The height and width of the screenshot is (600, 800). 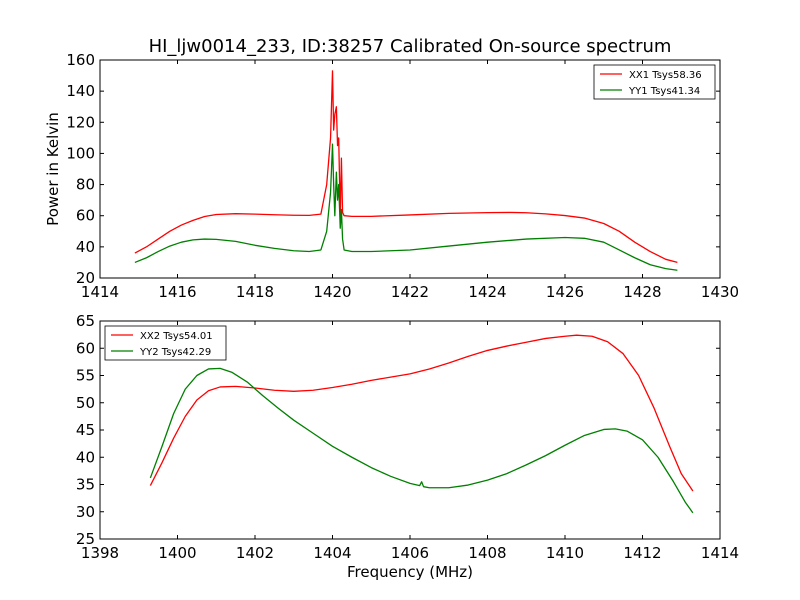 What do you see at coordinates (80, 153) in the screenshot?
I see `top-y-tick-label: 100` at bounding box center [80, 153].